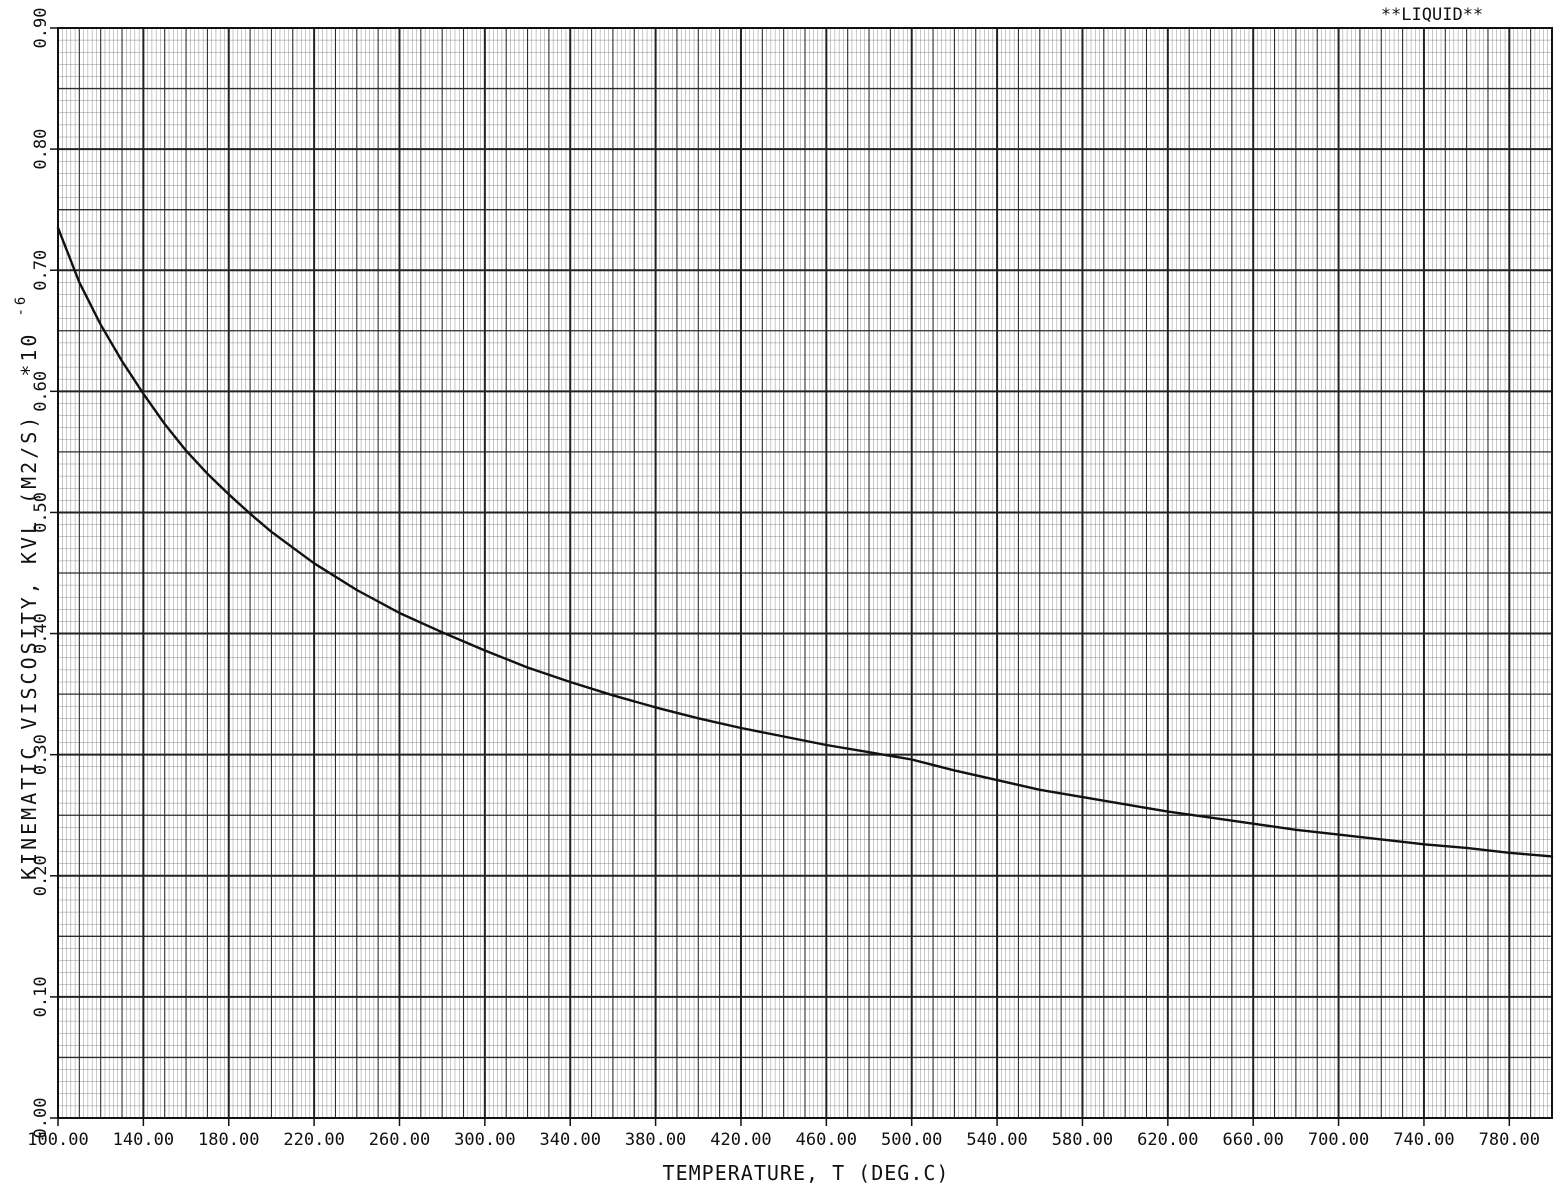 The image size is (1554, 1192). I want to click on x-tick-label: 300.00, so click(484, 1140).